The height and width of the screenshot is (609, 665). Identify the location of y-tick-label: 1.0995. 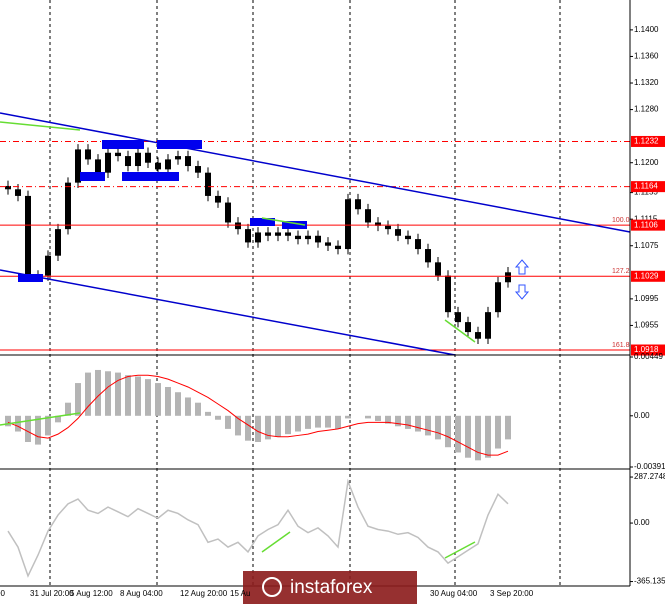
(646, 298).